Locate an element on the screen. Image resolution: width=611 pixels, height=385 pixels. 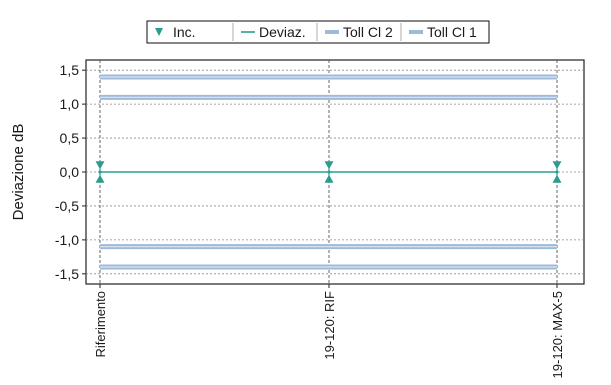
y-tick-label: 0,0 is located at coordinates (70, 172).